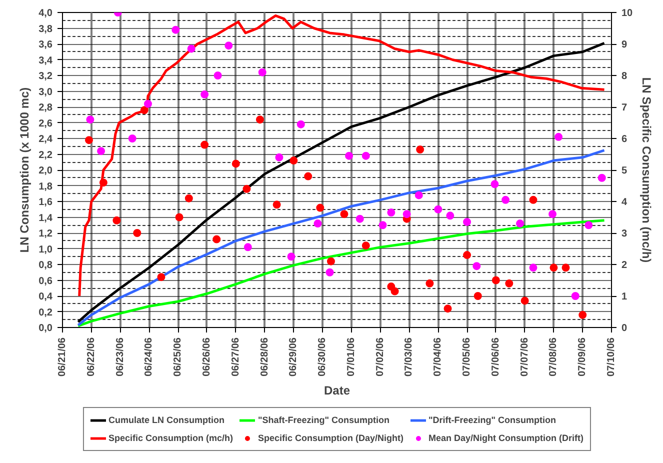 This screenshot has height=463, width=663. Describe the element at coordinates (45, 155) in the screenshot. I see `y-tick-label: 2,2` at that location.